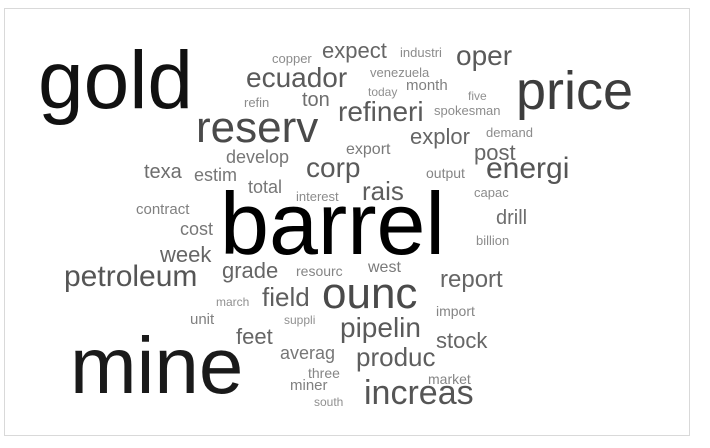 This screenshot has width=710, height=448. I want to click on word-copper: copper, so click(292, 58).